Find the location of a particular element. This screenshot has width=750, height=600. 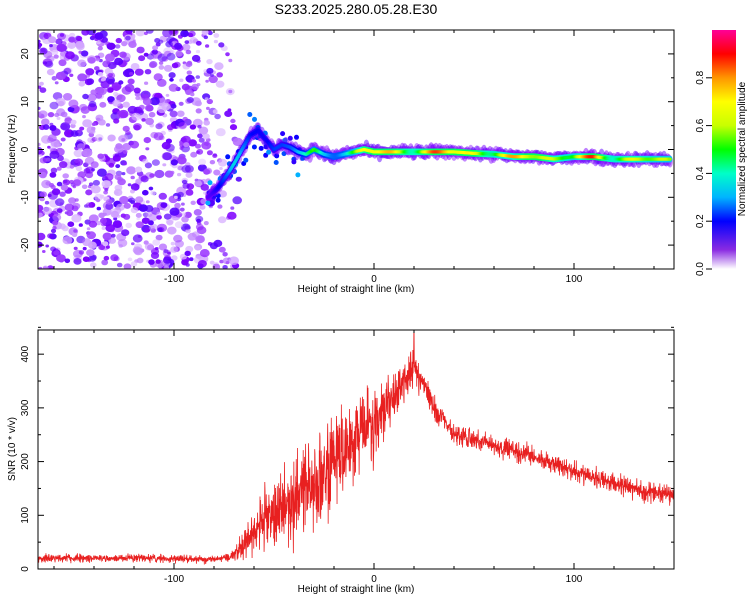

spectrogram-y-tick-label: -10 is located at coordinates (25, 197).